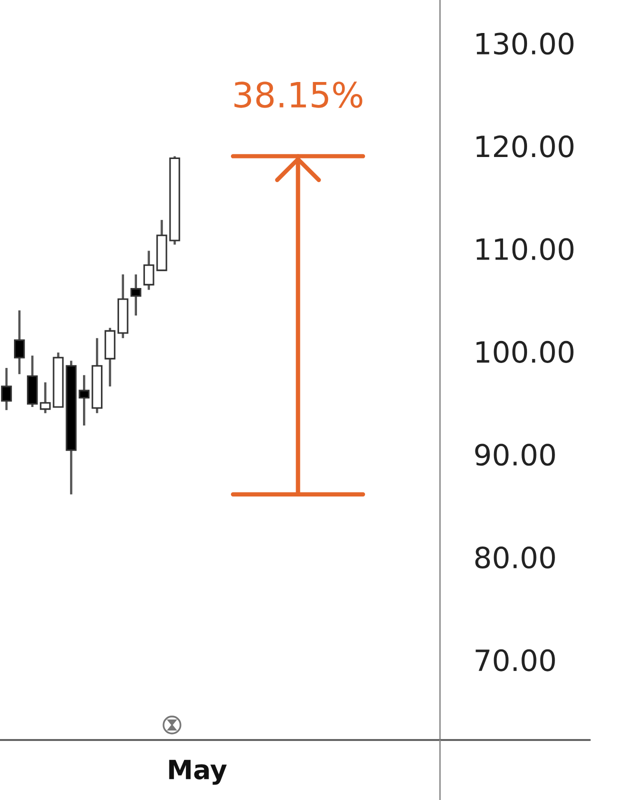 The image size is (630, 800). I want to click on y-tick-label: 130.00, so click(525, 43).